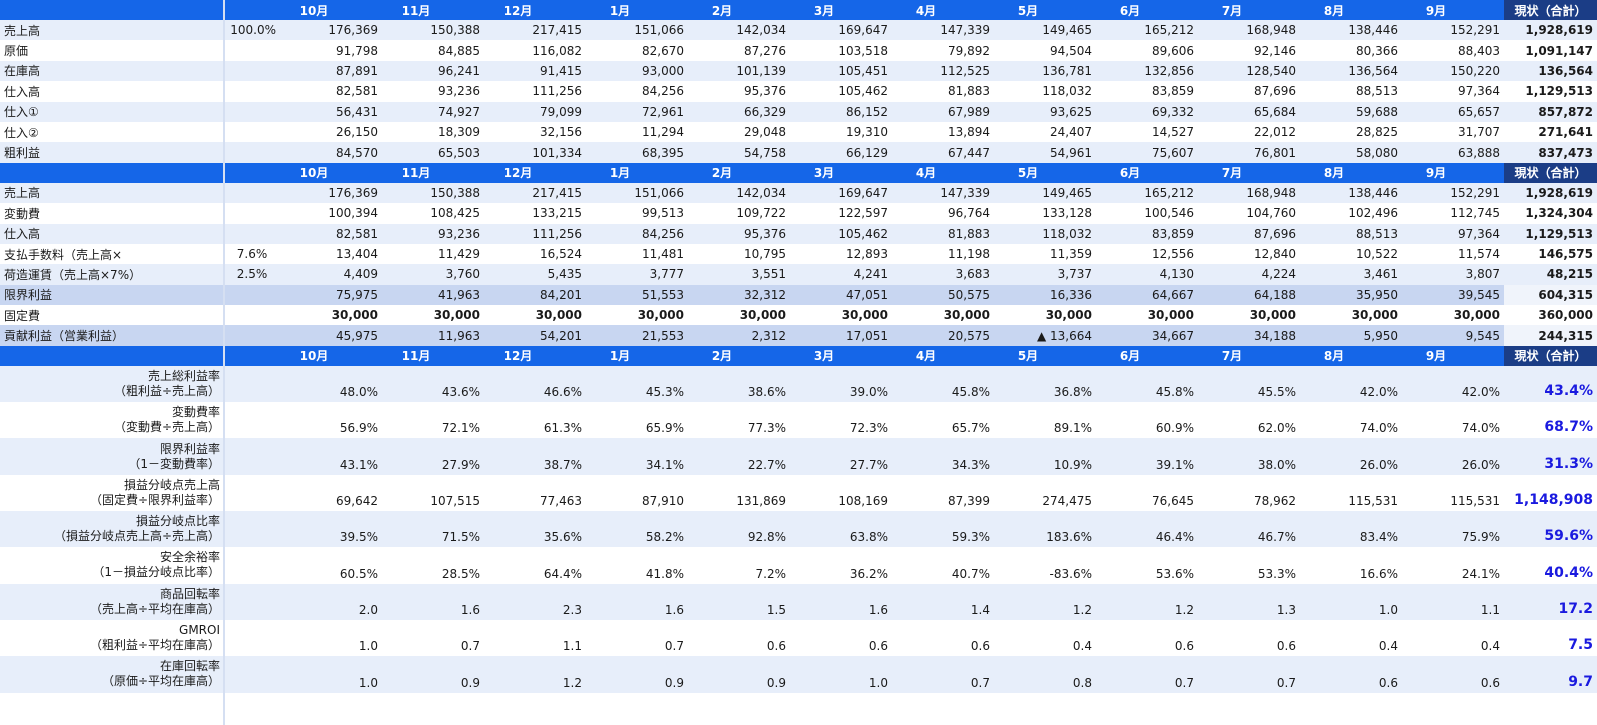  I want to click on value-cell: 31,707, so click(1453, 132).